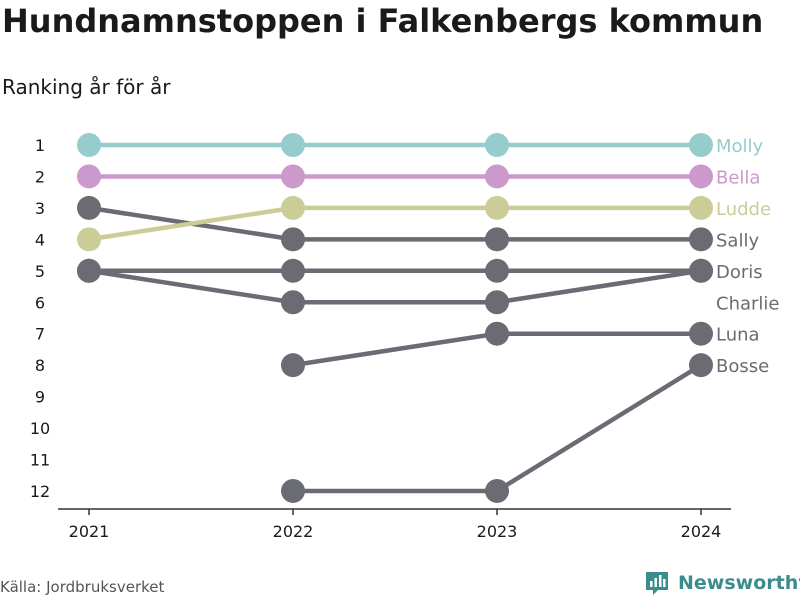  What do you see at coordinates (40, 428) in the screenshot?
I see `y-tick-label: 10` at bounding box center [40, 428].